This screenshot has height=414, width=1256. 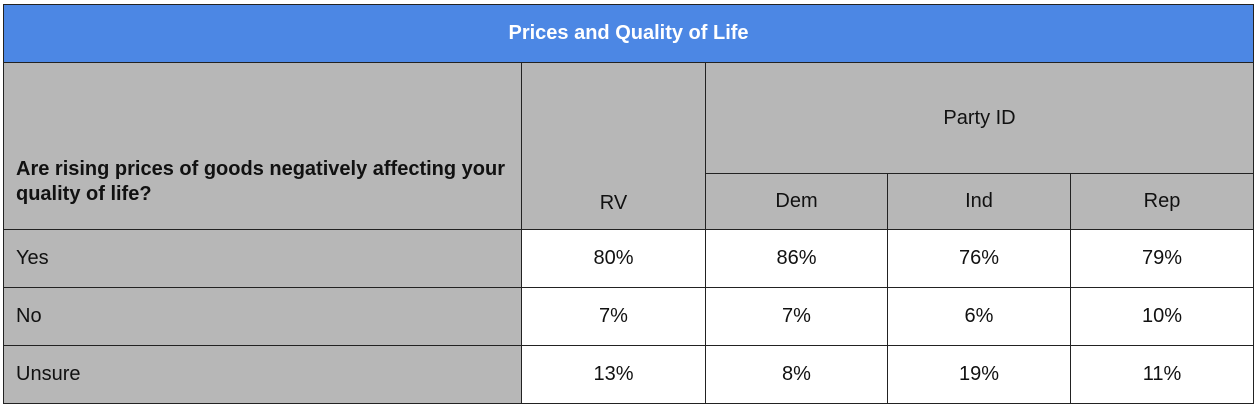 What do you see at coordinates (796, 258) in the screenshot?
I see `cell-yes-dem: 86%` at bounding box center [796, 258].